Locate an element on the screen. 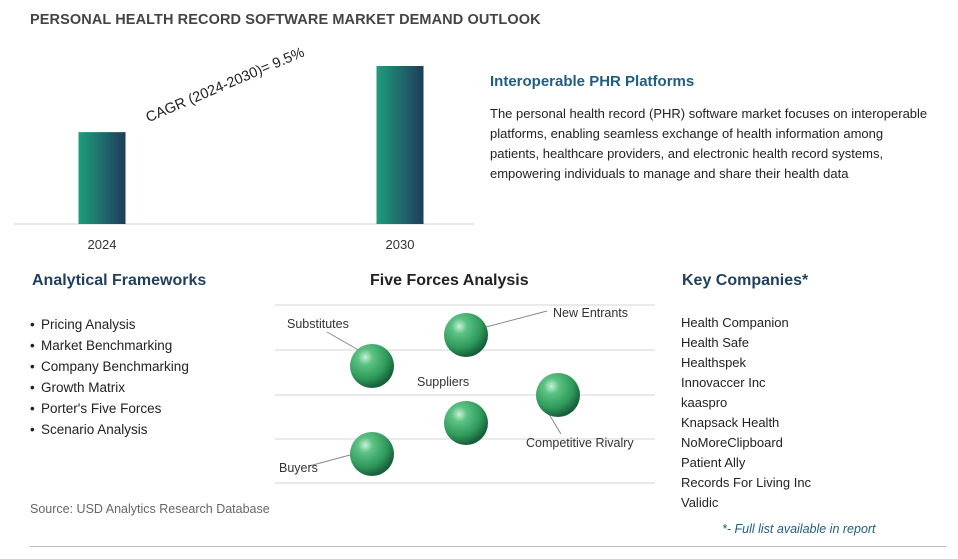 The image size is (958, 559). frameworks-title: Analytical Frameworks is located at coordinates (119, 280).